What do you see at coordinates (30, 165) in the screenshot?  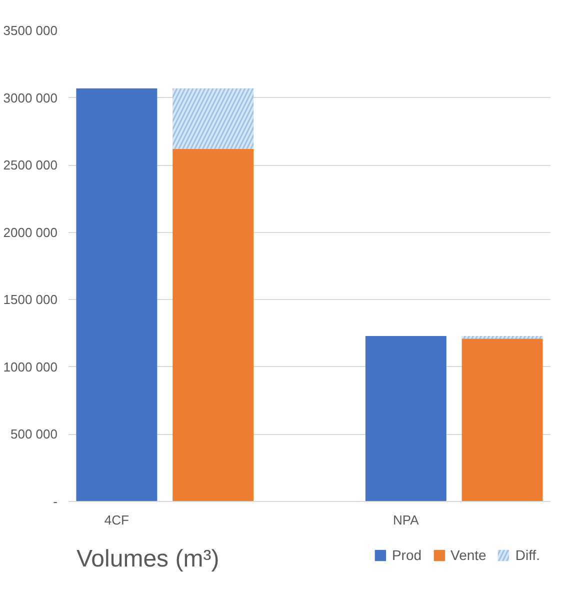 I see `y-tick-label: 2500 000` at bounding box center [30, 165].